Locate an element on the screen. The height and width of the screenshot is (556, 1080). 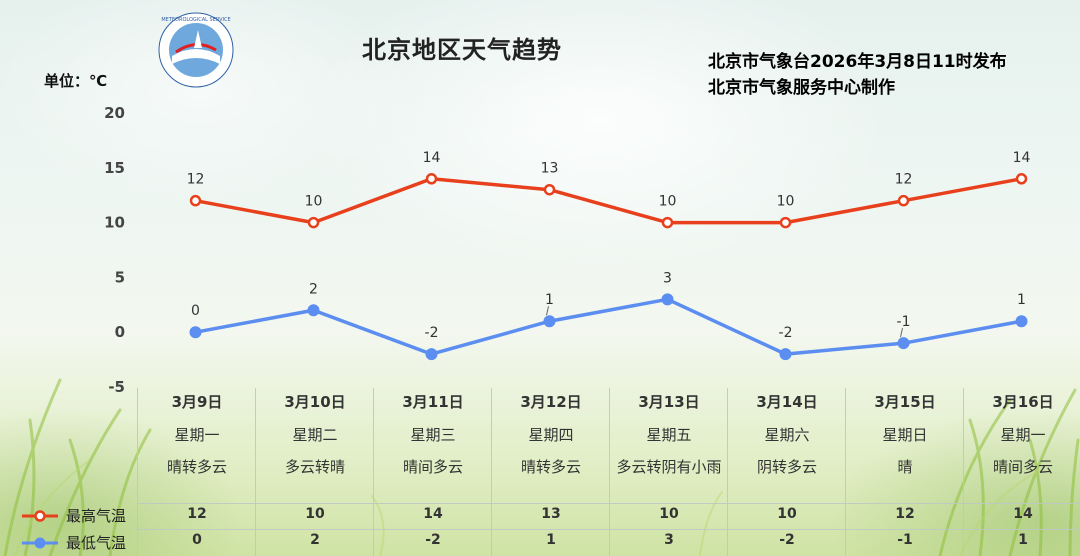
publisher-line-1: 北京市气象台2026年3月8日11时发布 is located at coordinates (857, 62).